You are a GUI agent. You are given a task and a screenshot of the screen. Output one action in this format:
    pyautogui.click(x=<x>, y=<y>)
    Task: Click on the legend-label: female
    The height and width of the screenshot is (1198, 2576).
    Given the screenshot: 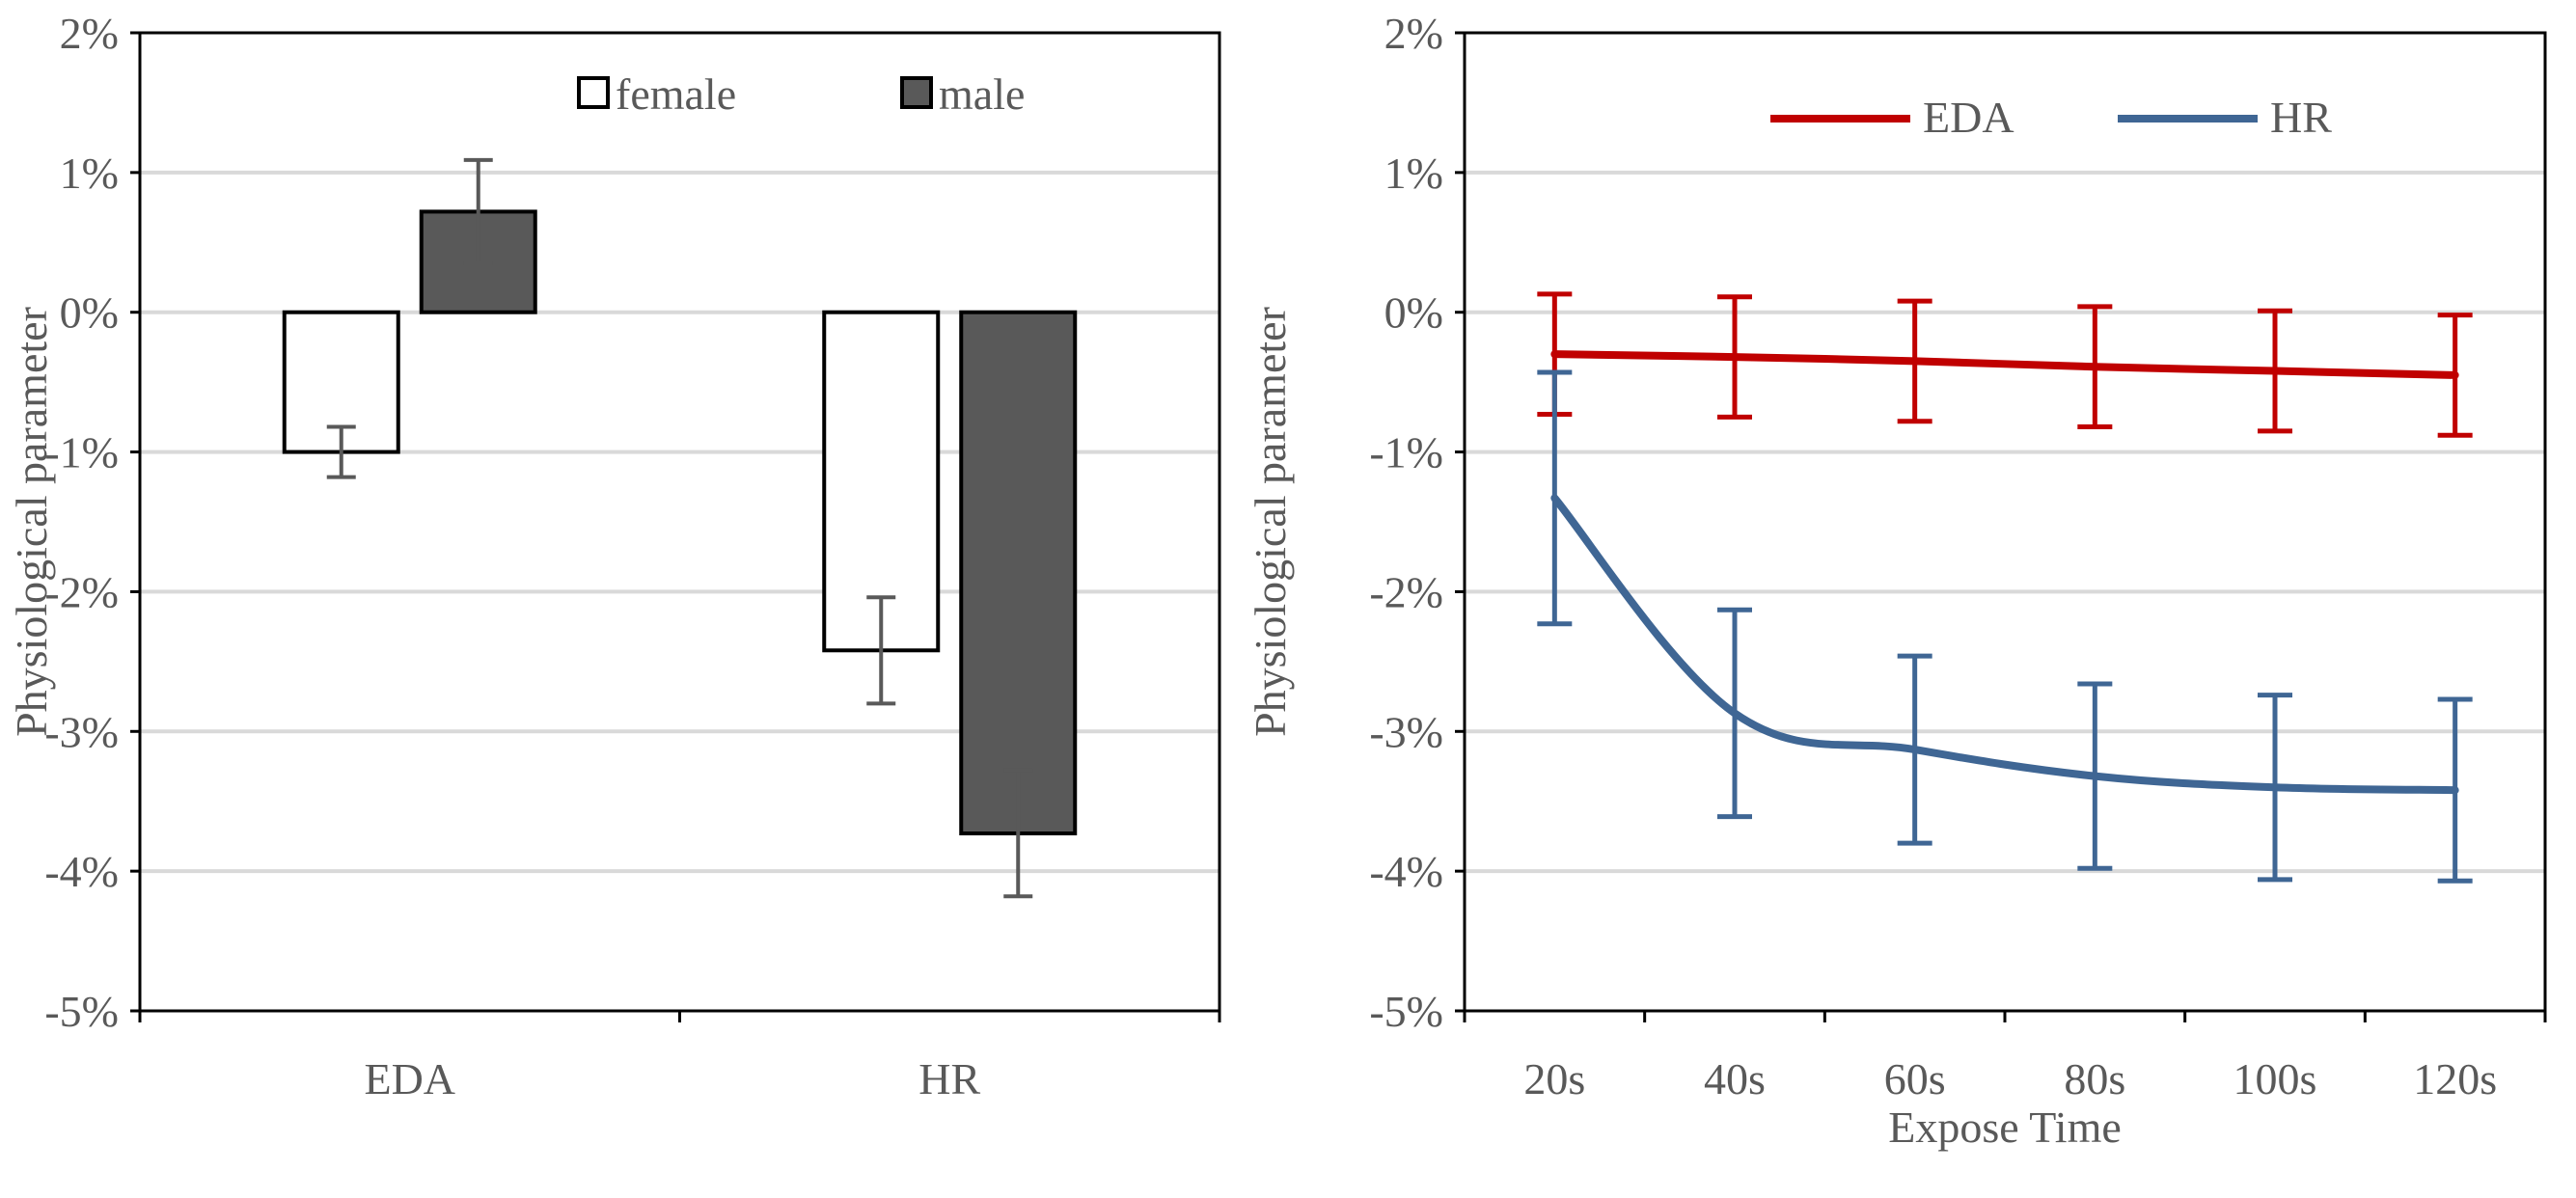 What is the action you would take?
    pyautogui.click(x=676, y=94)
    